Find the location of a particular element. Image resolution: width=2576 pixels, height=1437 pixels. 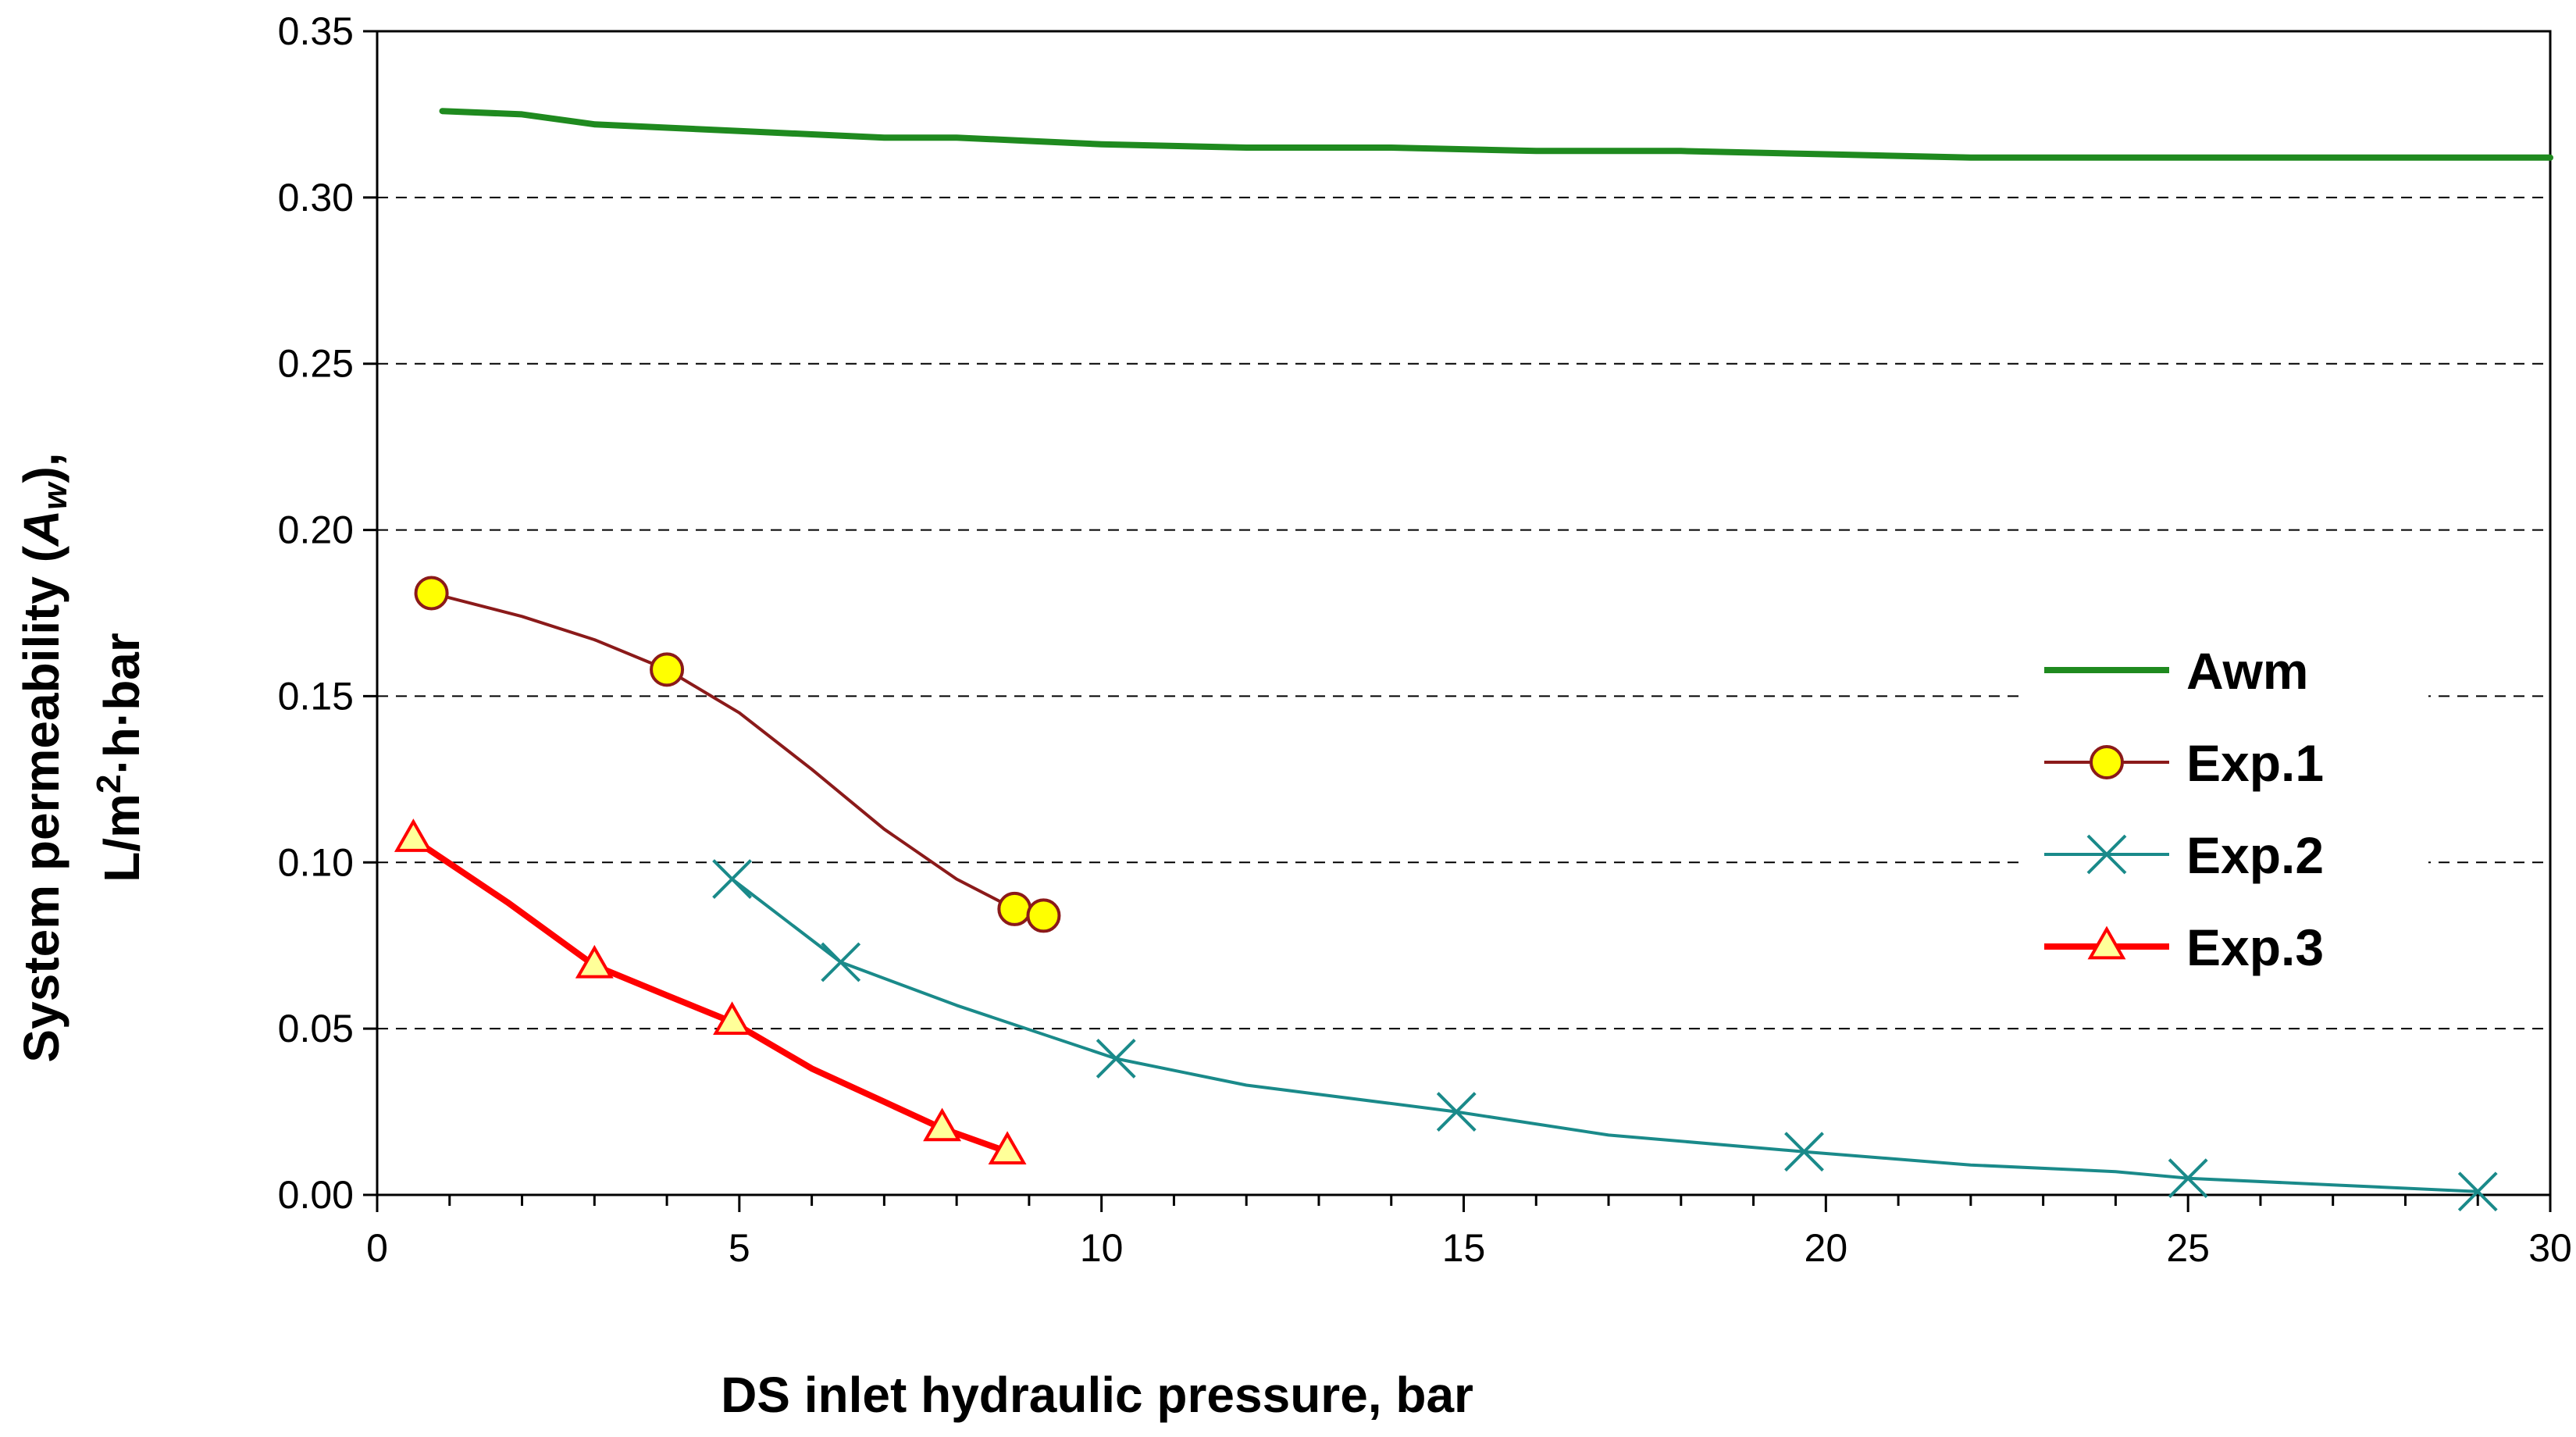

y-tick-label: 0.10 is located at coordinates (316, 862).